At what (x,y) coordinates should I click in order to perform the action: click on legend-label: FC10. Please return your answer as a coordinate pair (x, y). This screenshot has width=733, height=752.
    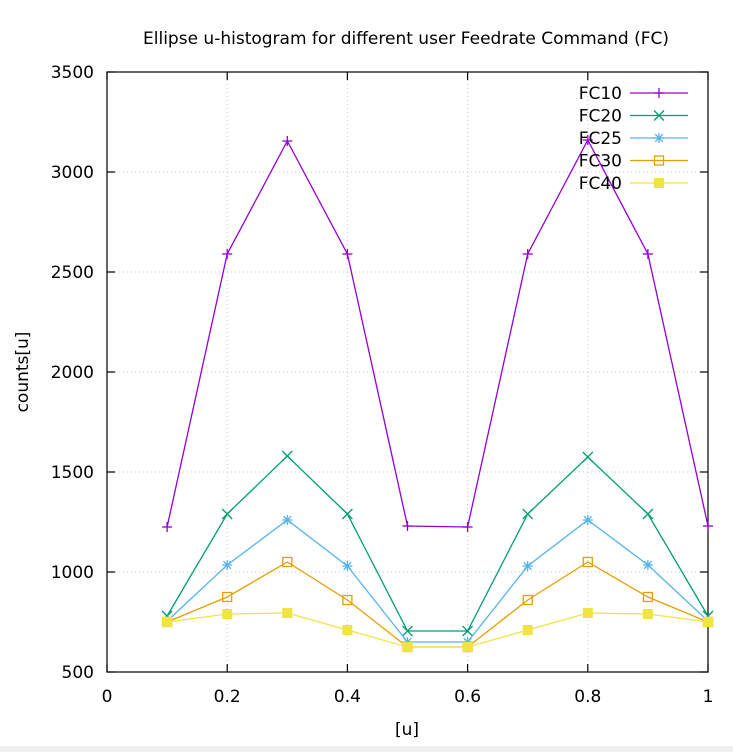
    Looking at the image, I should click on (600, 94).